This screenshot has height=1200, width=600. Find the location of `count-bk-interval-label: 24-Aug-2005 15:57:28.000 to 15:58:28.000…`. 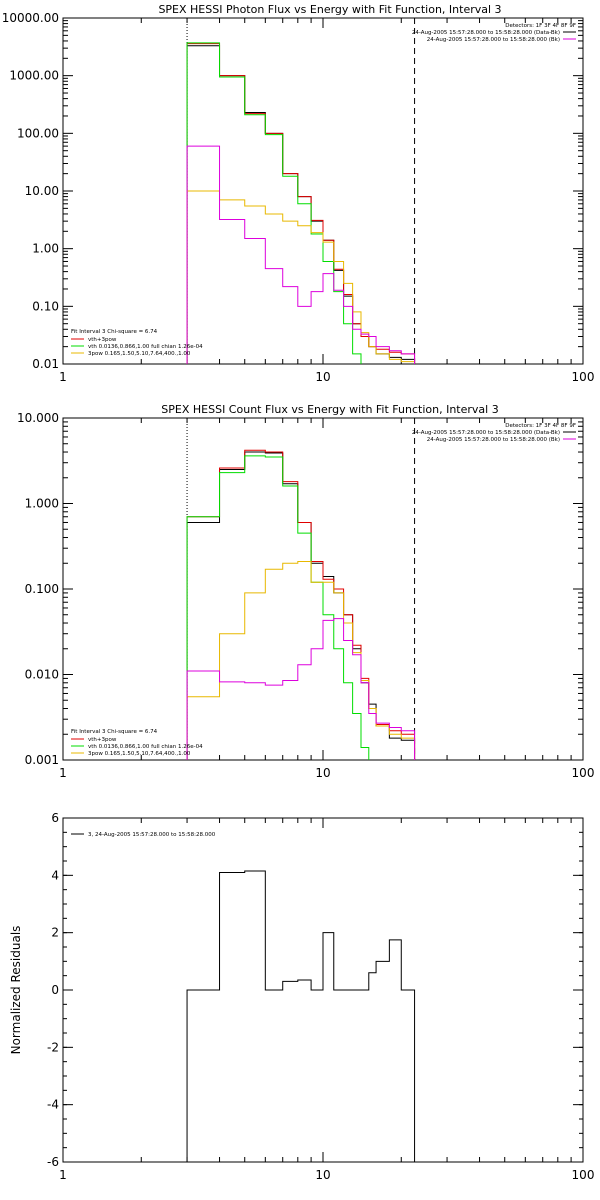

count-bk-interval-label: 24-Aug-2005 15:57:28.000 to 15:58:28.000… is located at coordinates (493, 440).